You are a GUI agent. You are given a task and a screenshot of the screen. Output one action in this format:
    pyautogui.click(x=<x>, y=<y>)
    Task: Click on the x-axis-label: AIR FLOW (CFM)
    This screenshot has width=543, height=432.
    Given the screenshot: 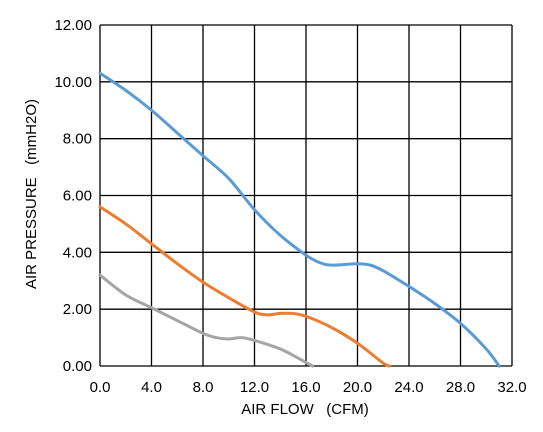 What is the action you would take?
    pyautogui.click(x=305, y=409)
    